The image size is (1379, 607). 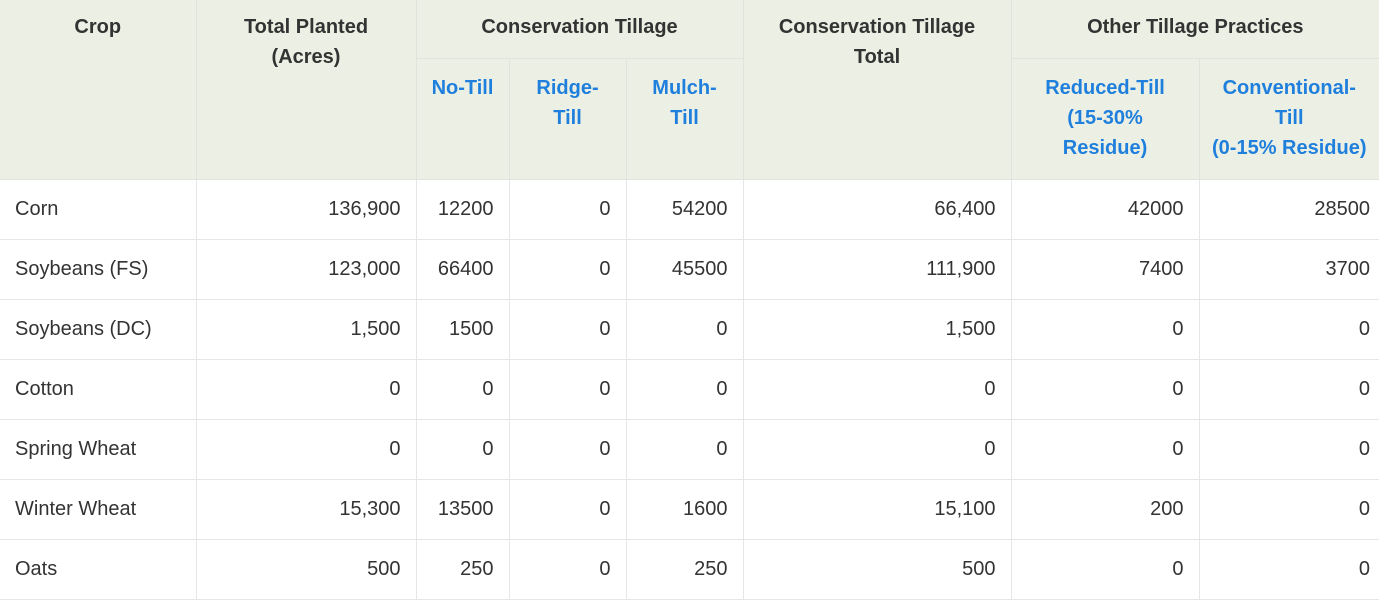 I want to click on table-row: Oats 500 250 0 250 500 0 0, so click(x=689, y=569).